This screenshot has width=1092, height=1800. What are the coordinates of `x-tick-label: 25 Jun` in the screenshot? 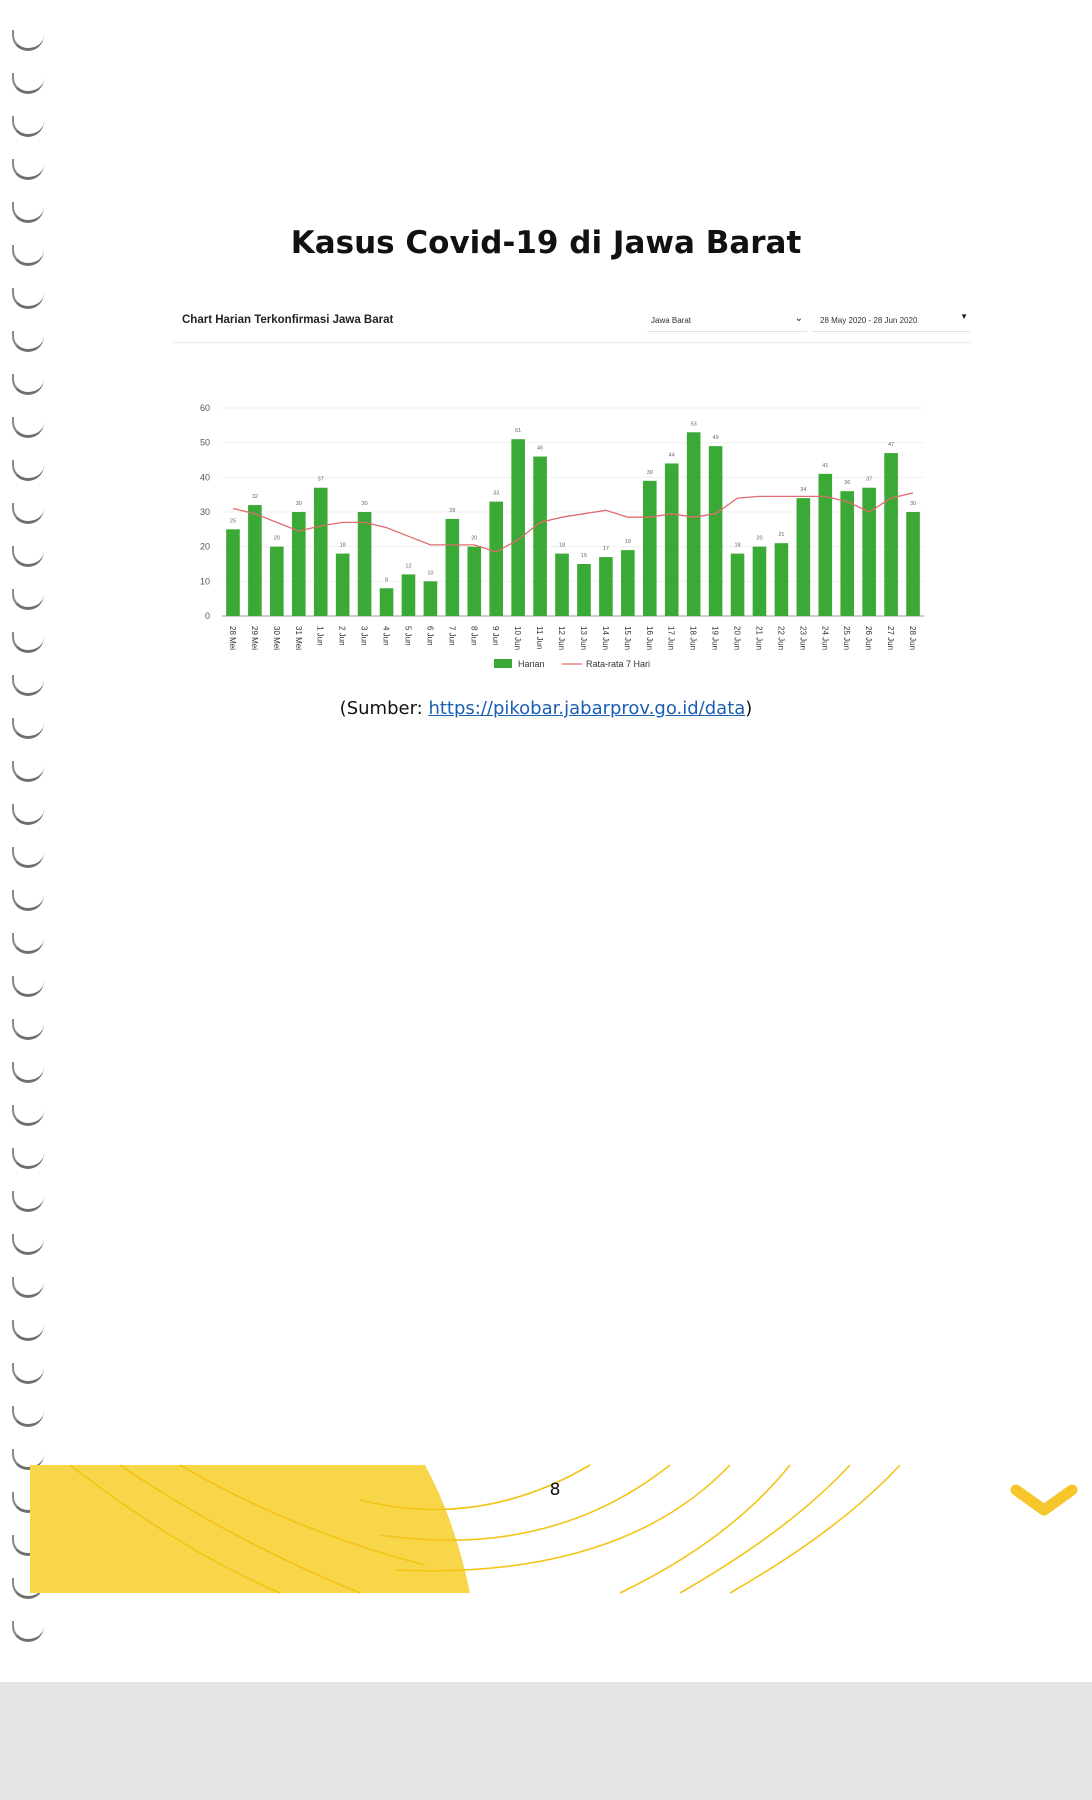 It's located at (846, 638).